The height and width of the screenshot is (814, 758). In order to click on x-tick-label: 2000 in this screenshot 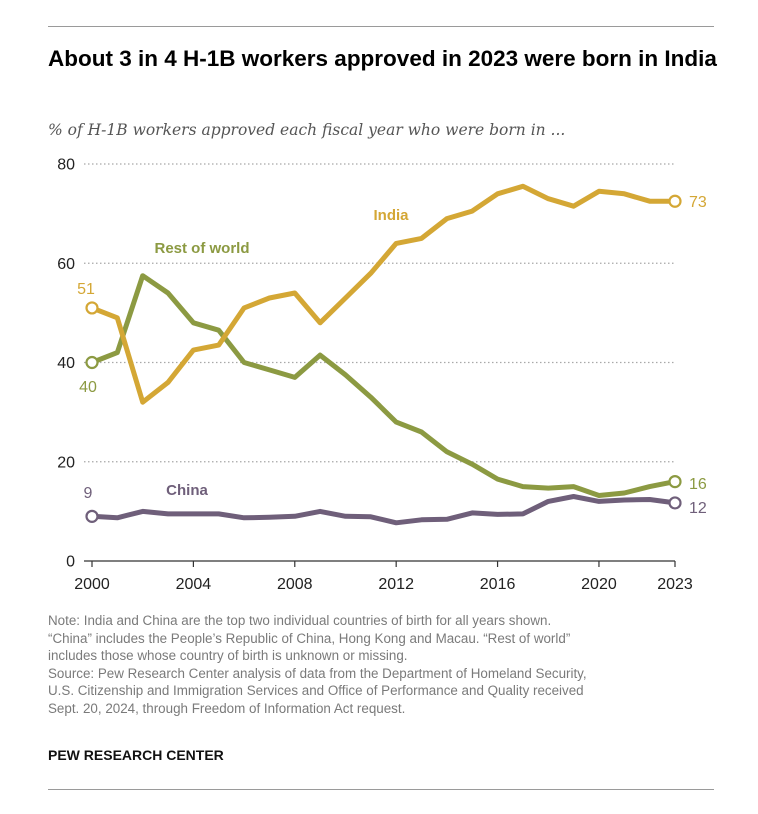, I will do `click(92, 584)`.